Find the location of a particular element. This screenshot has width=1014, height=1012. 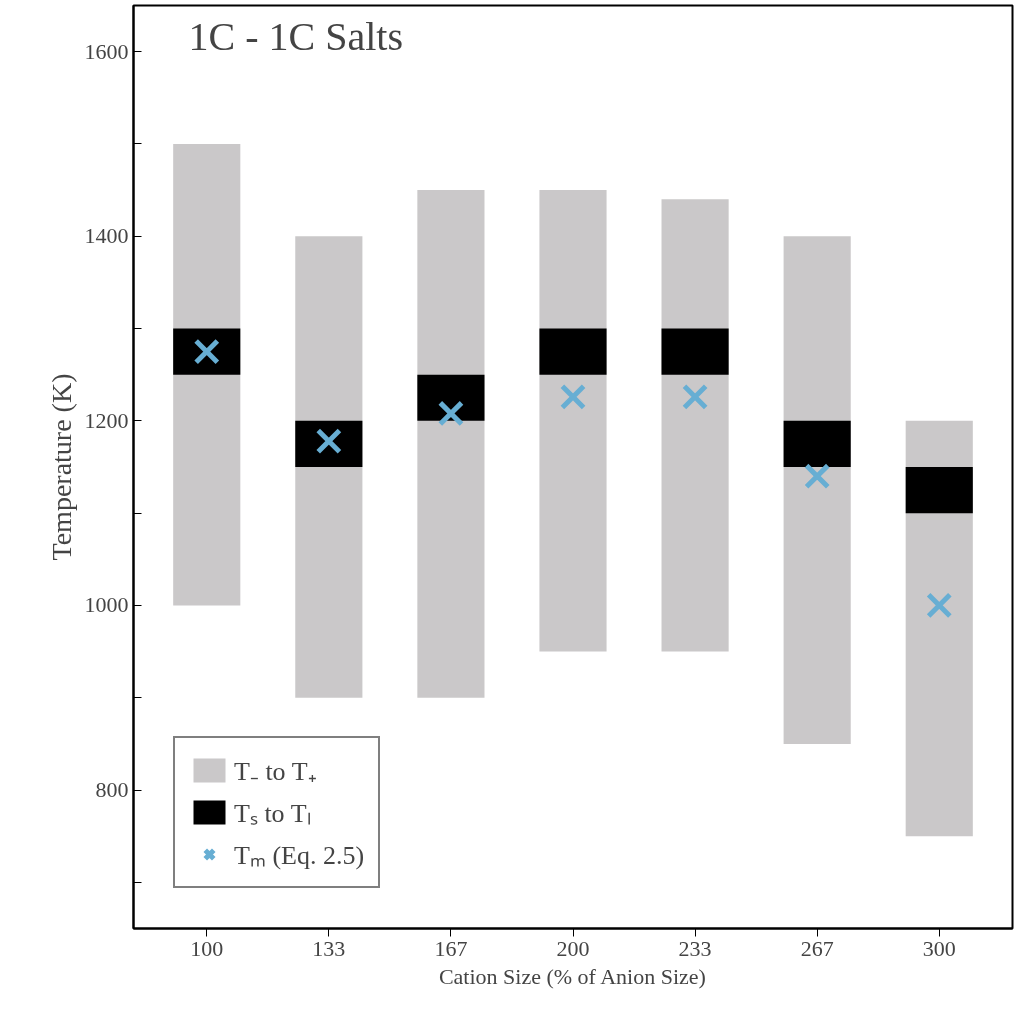

x-axis-title: Cation Size (% of Anion Size) is located at coordinates (572, 976).